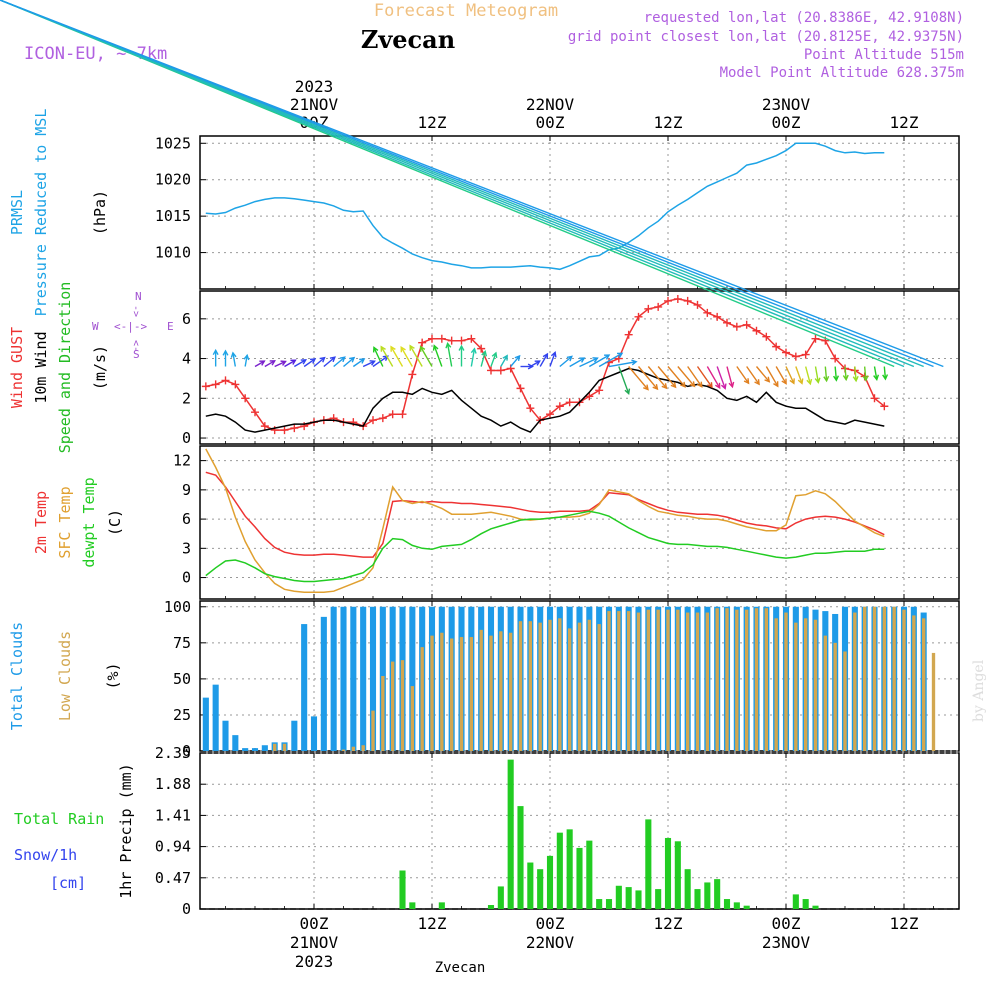  What do you see at coordinates (173, 878) in the screenshot?
I see `y-tick-label: 0.47` at bounding box center [173, 878].